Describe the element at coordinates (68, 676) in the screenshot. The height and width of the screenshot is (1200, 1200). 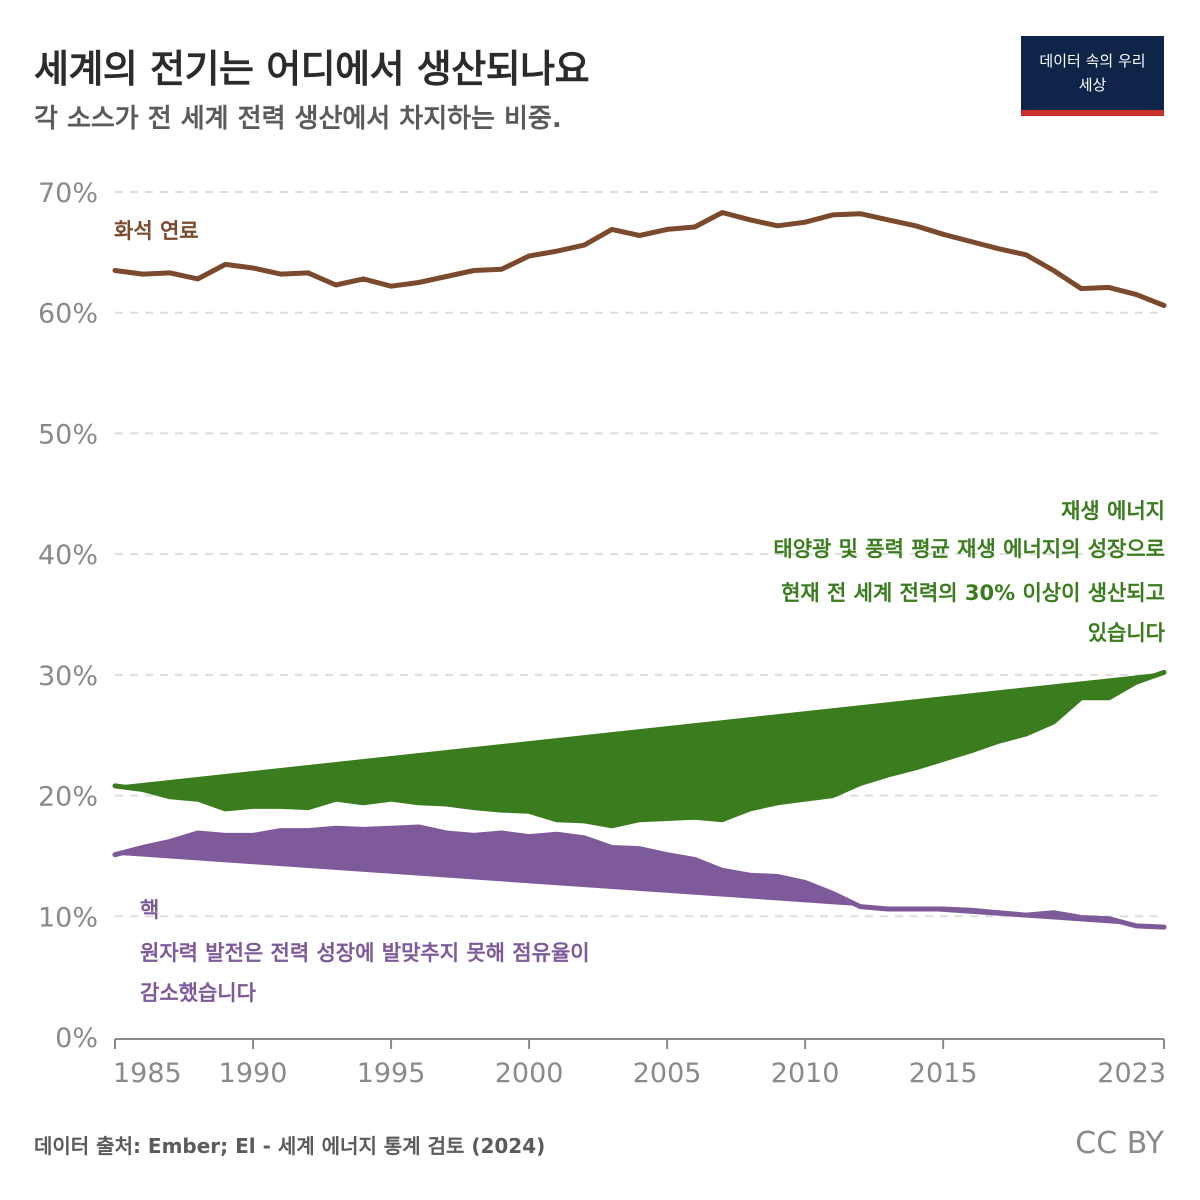
I see `y-tick-label: 30%` at that location.